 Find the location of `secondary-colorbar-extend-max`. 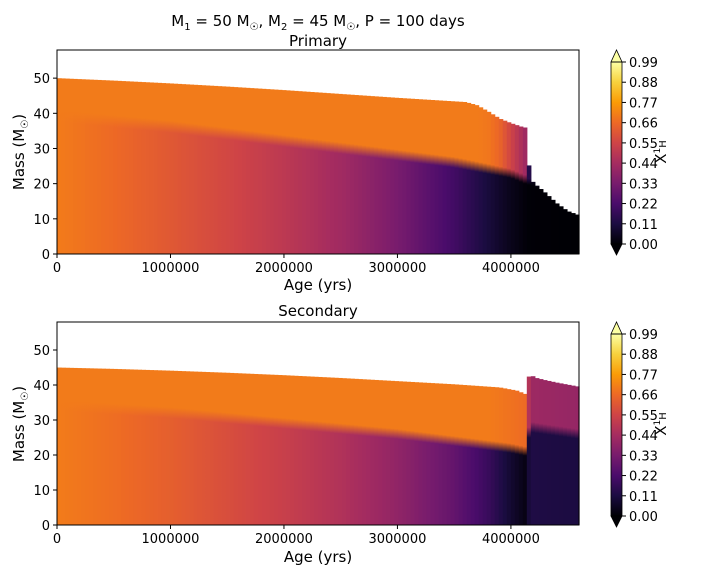

secondary-colorbar-extend-max is located at coordinates (616, 328).